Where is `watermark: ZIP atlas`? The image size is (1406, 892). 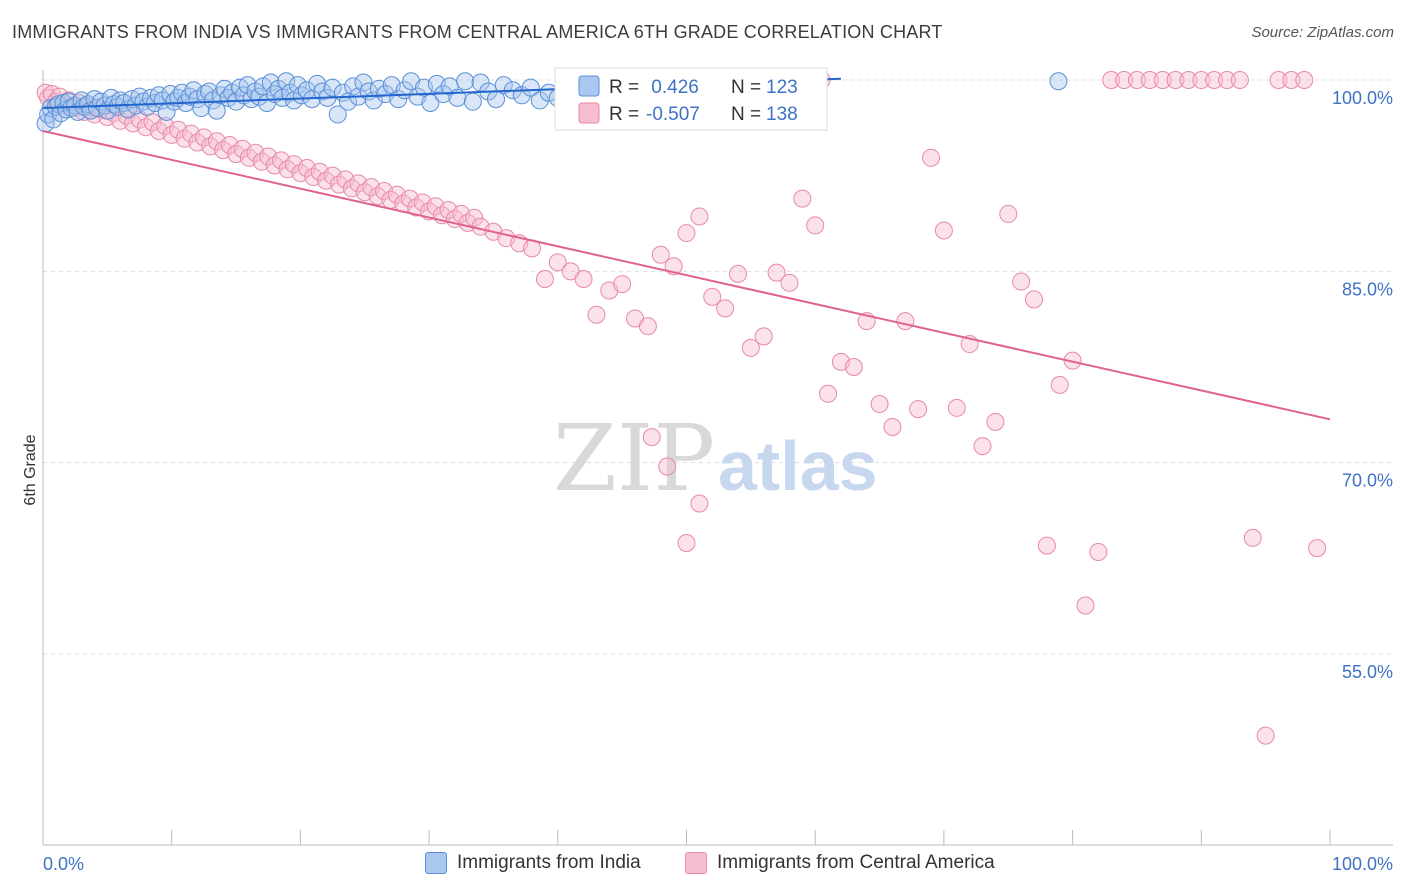
watermark: ZIP atlas is located at coordinates (715, 458).